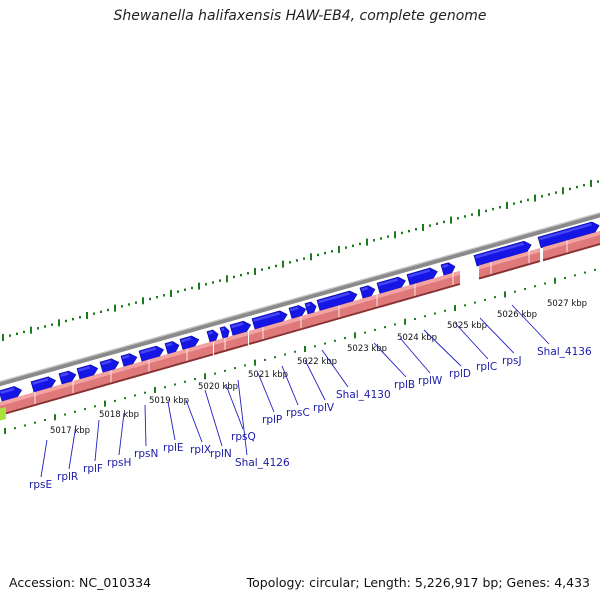 This screenshot has width=600, height=600. Describe the element at coordinates (404, 385) in the screenshot. I see `gene-label-rplB: rplB` at that location.